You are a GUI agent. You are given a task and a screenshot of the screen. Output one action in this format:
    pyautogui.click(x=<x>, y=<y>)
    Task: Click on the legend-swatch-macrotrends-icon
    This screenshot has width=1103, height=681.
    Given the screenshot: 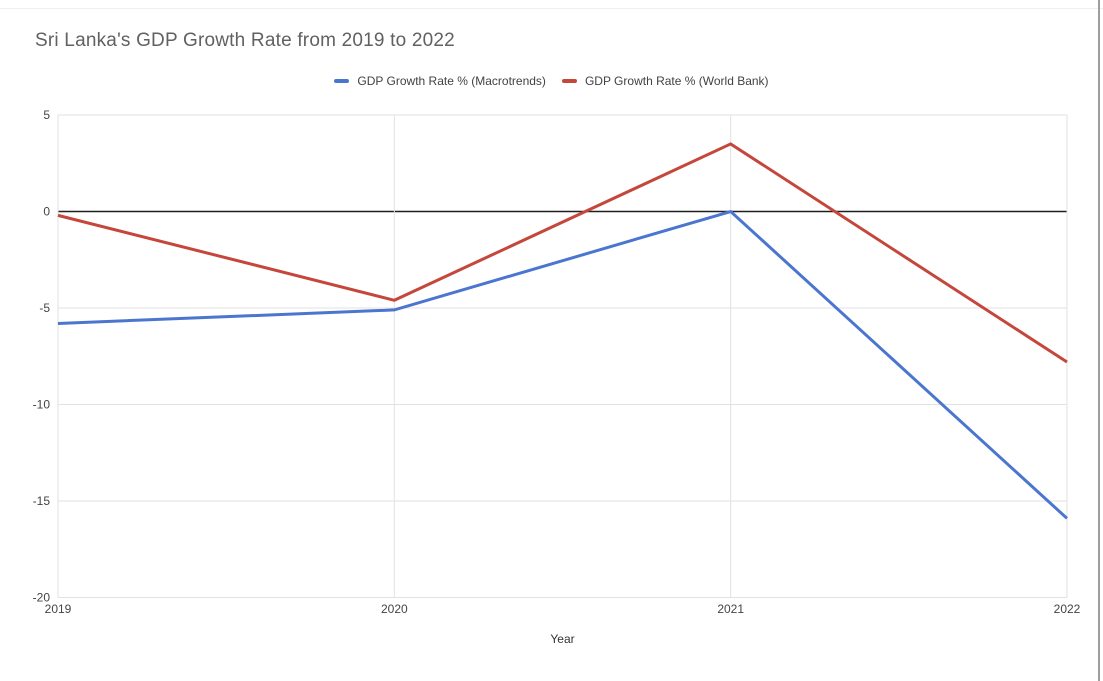 What is the action you would take?
    pyautogui.click(x=342, y=81)
    